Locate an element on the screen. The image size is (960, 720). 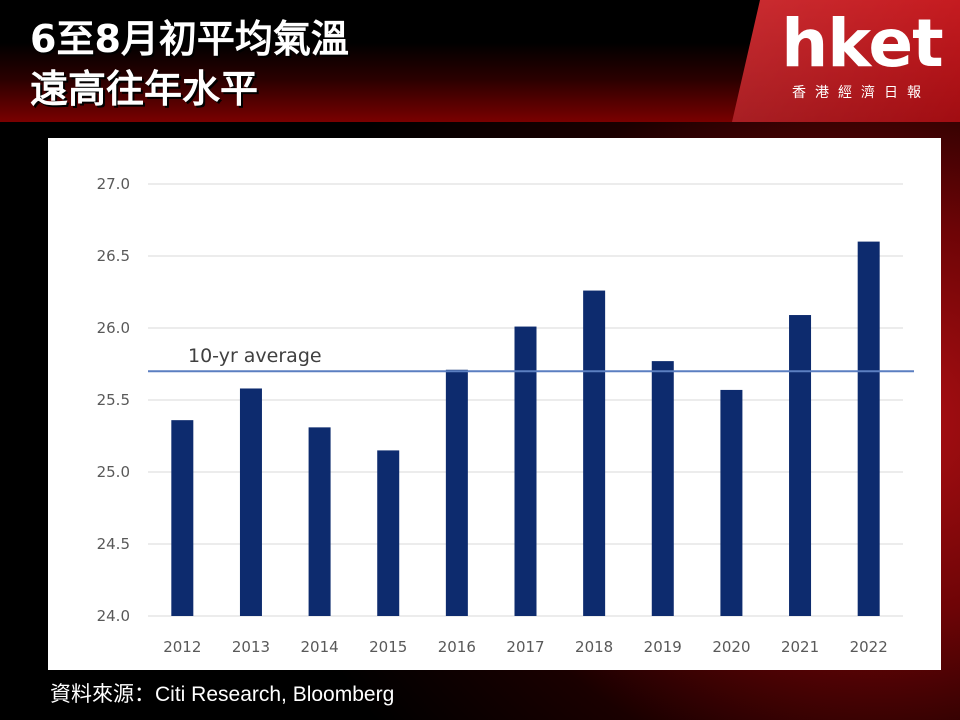
logo-wordmark: hket is located at coordinates (862, 43).